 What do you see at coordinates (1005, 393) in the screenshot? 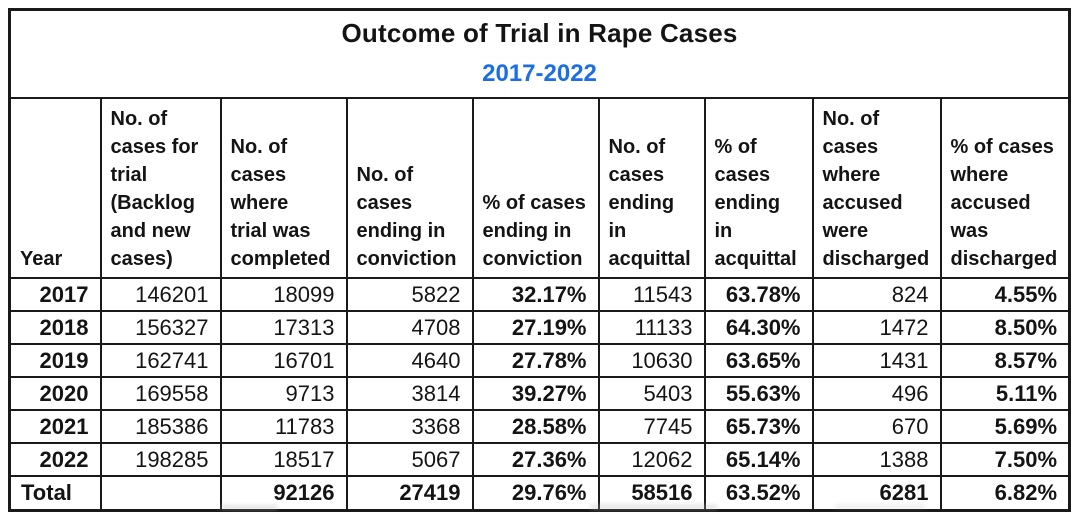
I see `discharged-pct-cell: 5.11%` at bounding box center [1005, 393].